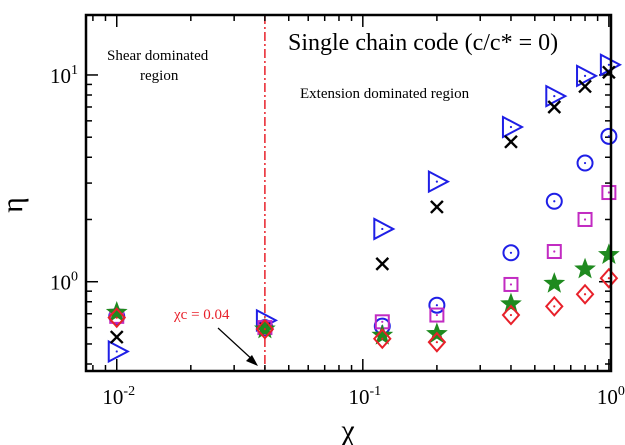  Describe the element at coordinates (364, 396) in the screenshot. I see `x-tick-label: 10⁻¹` at that location.